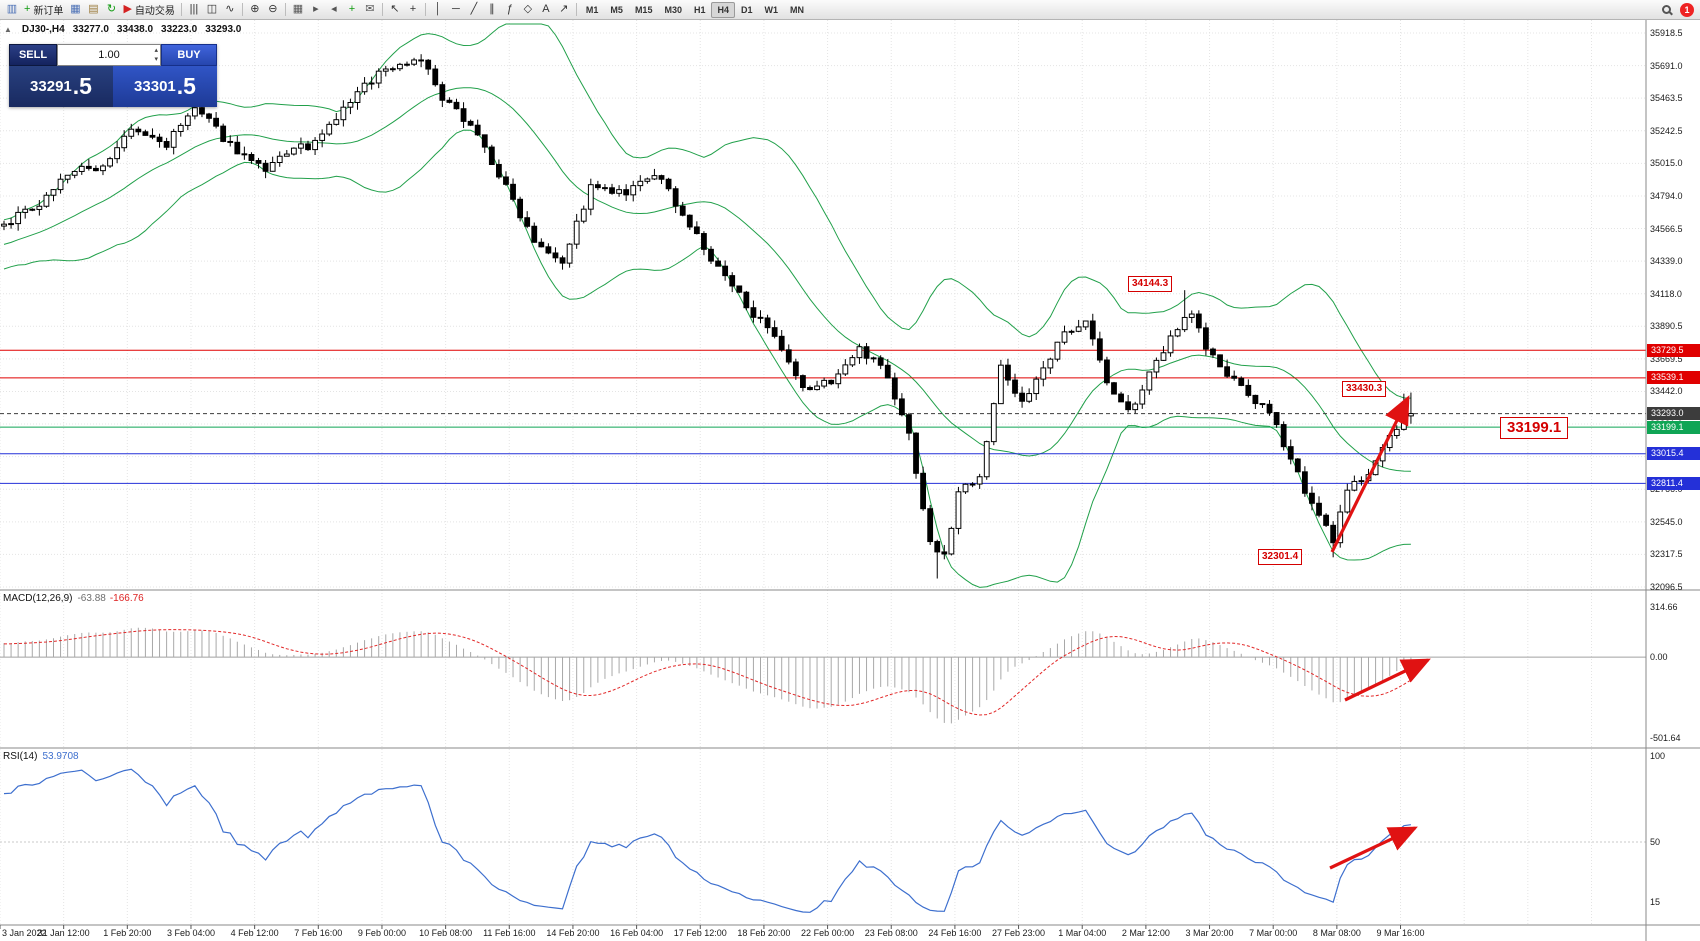  Describe the element at coordinates (82, 86) in the screenshot. I see `sell-price-dec: .5` at that location.